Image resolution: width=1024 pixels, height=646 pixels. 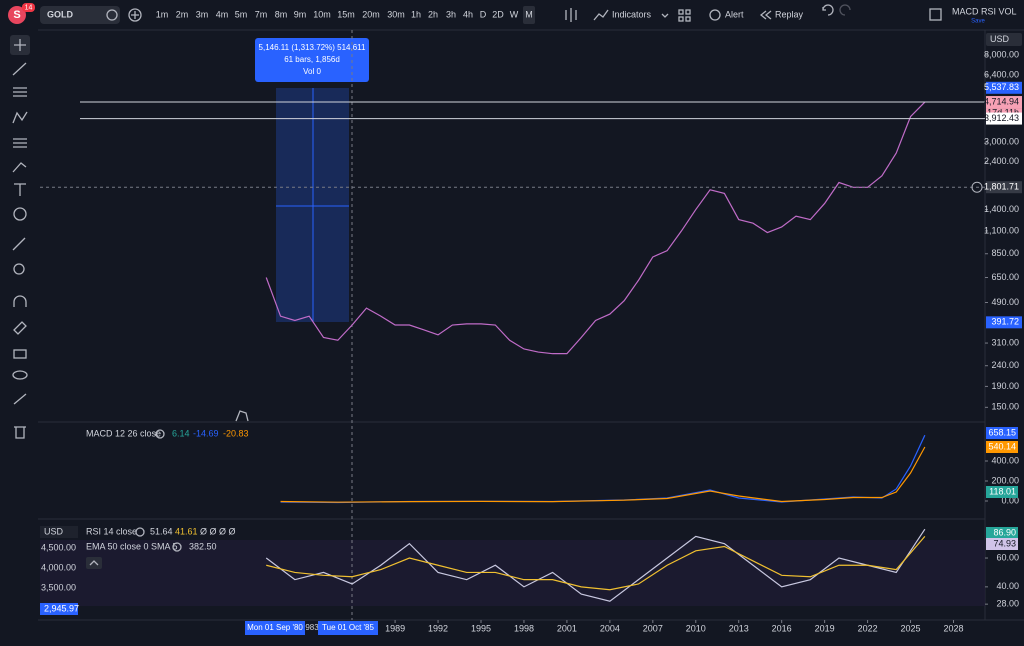 I want to click on timeframe-button: 1h, so click(x=416, y=14).